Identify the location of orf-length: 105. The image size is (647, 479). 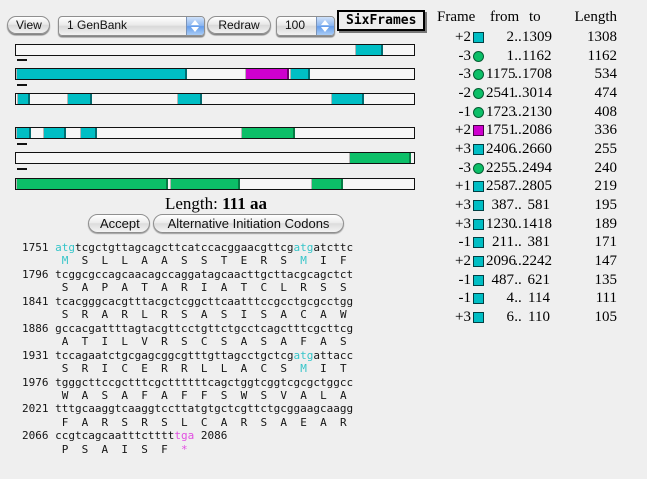
(606, 317).